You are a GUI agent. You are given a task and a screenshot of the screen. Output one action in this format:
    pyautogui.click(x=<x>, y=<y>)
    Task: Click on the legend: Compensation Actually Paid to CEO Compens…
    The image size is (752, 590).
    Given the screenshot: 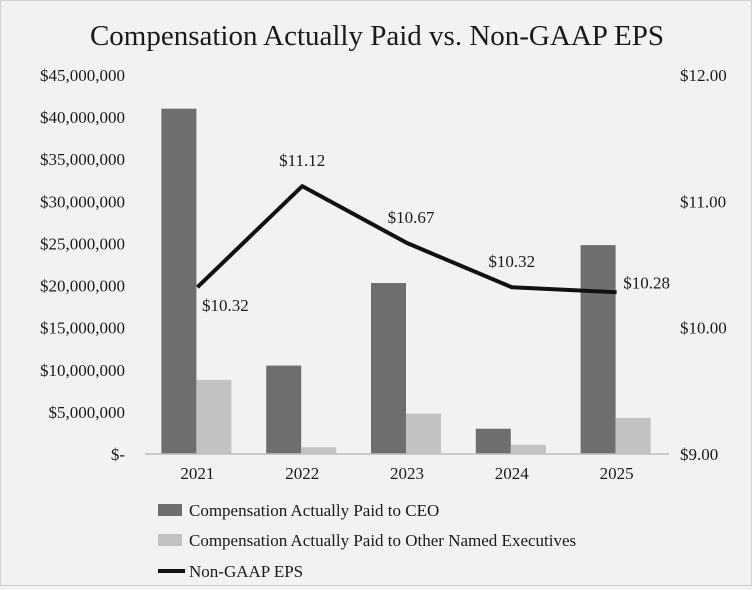 What is the action you would take?
    pyautogui.click(x=367, y=541)
    